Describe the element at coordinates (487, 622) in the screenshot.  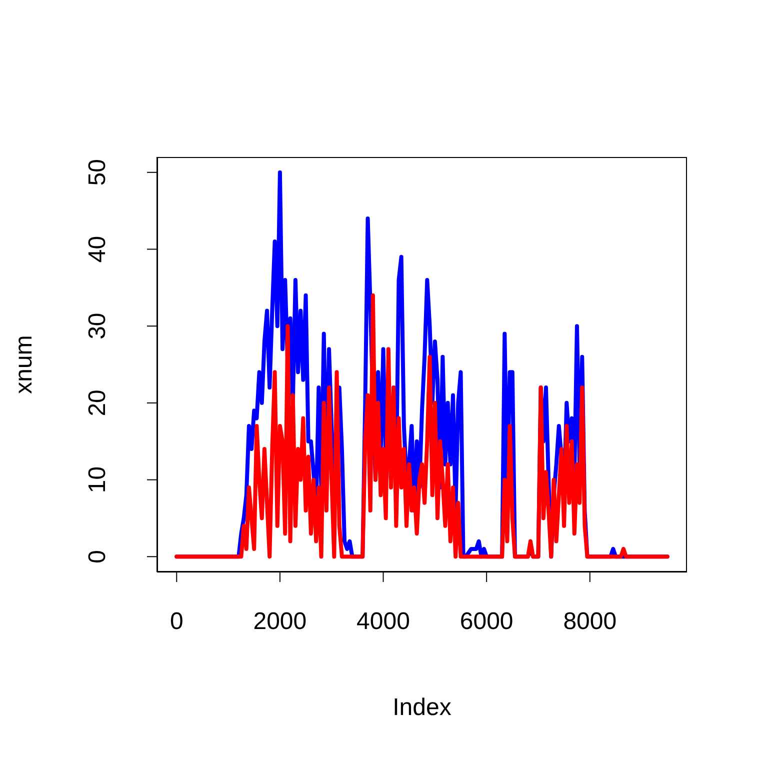
I see `x-tick-label: 6000` at that location.